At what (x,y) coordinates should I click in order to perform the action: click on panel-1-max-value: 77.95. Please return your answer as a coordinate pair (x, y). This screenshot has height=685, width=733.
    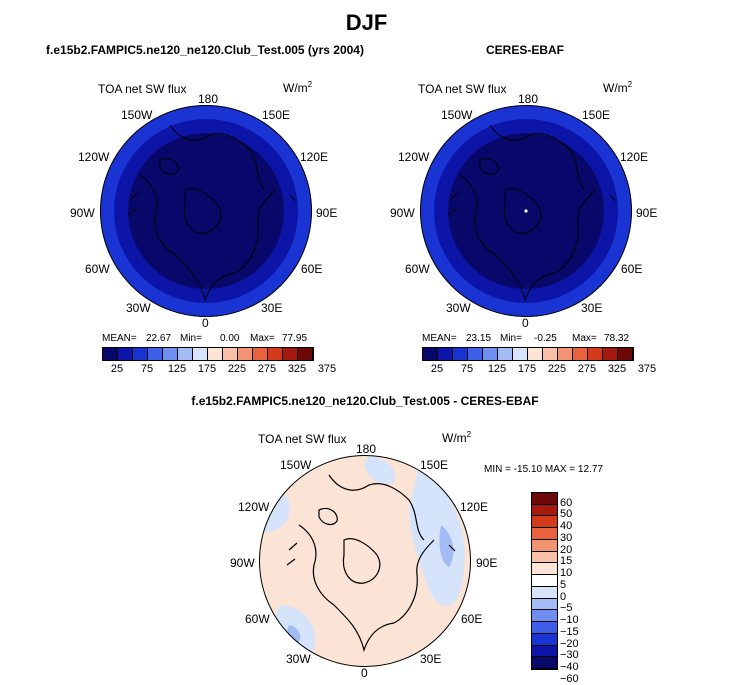
    Looking at the image, I should click on (295, 338).